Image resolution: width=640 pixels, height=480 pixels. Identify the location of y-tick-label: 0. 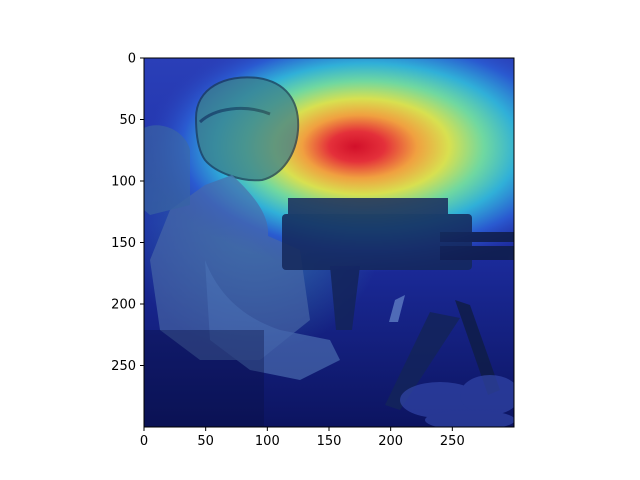
(132, 59).